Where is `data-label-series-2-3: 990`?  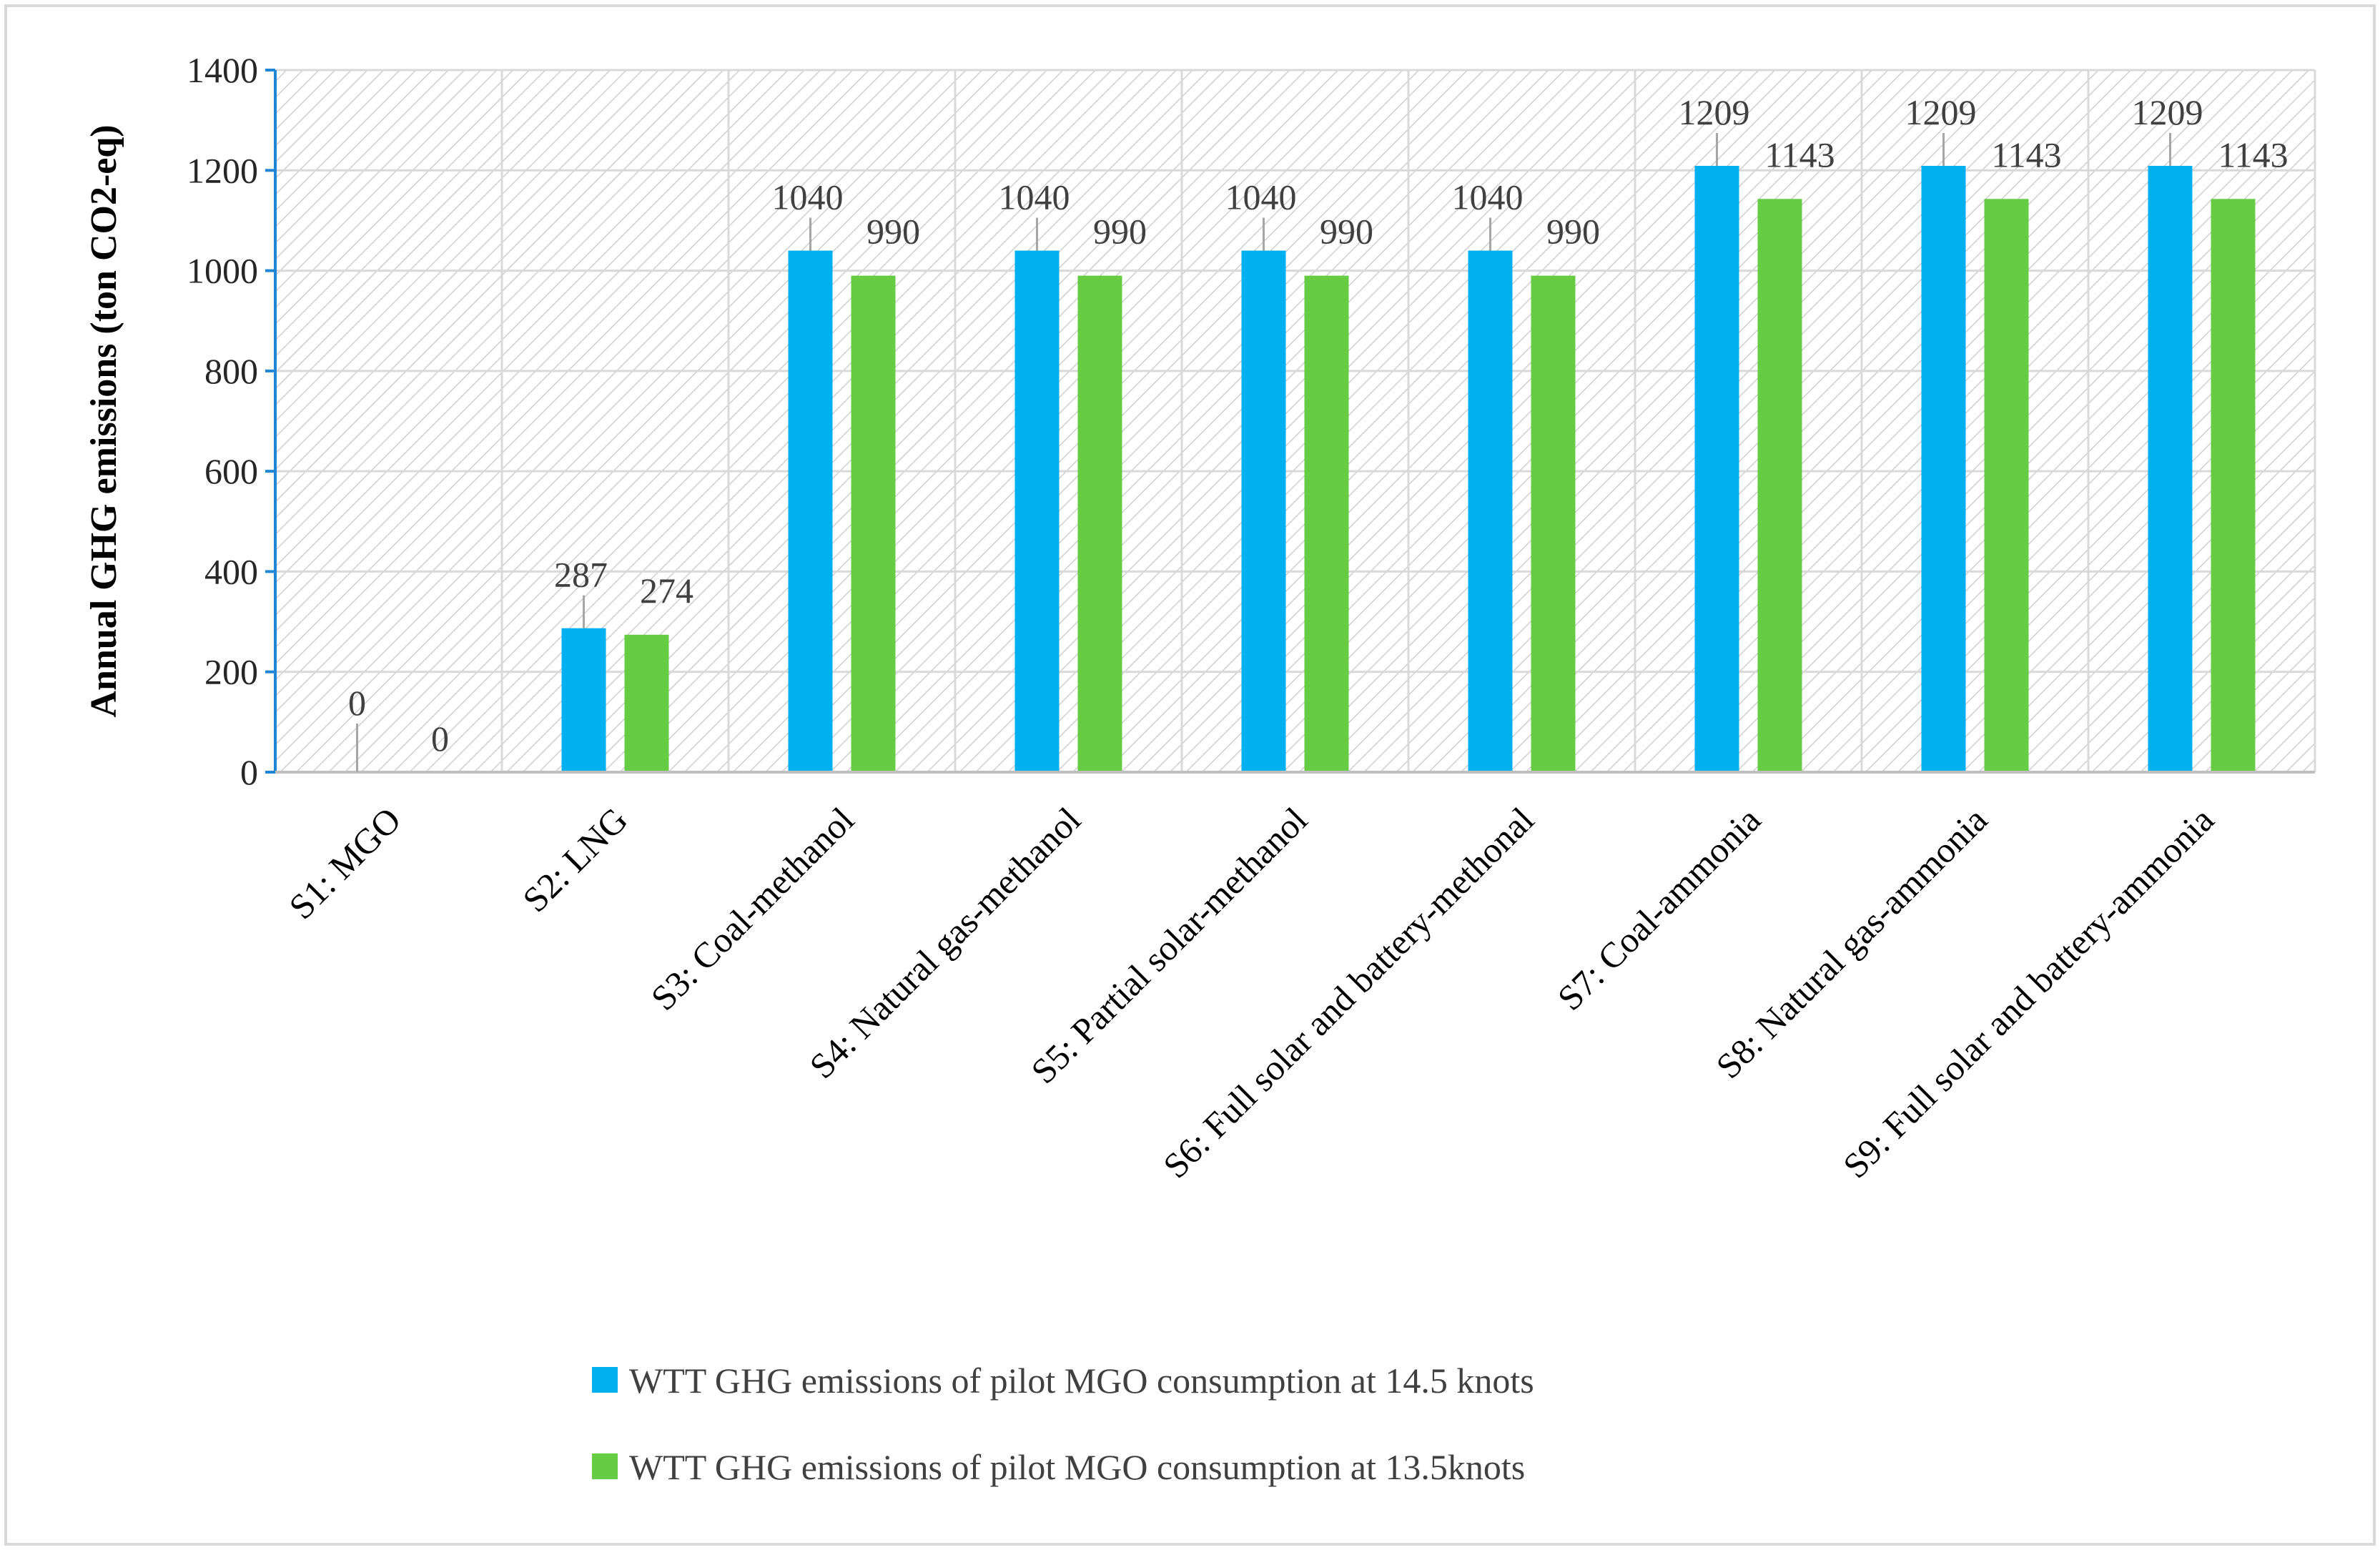 data-label-series-2-3: 990 is located at coordinates (893, 232).